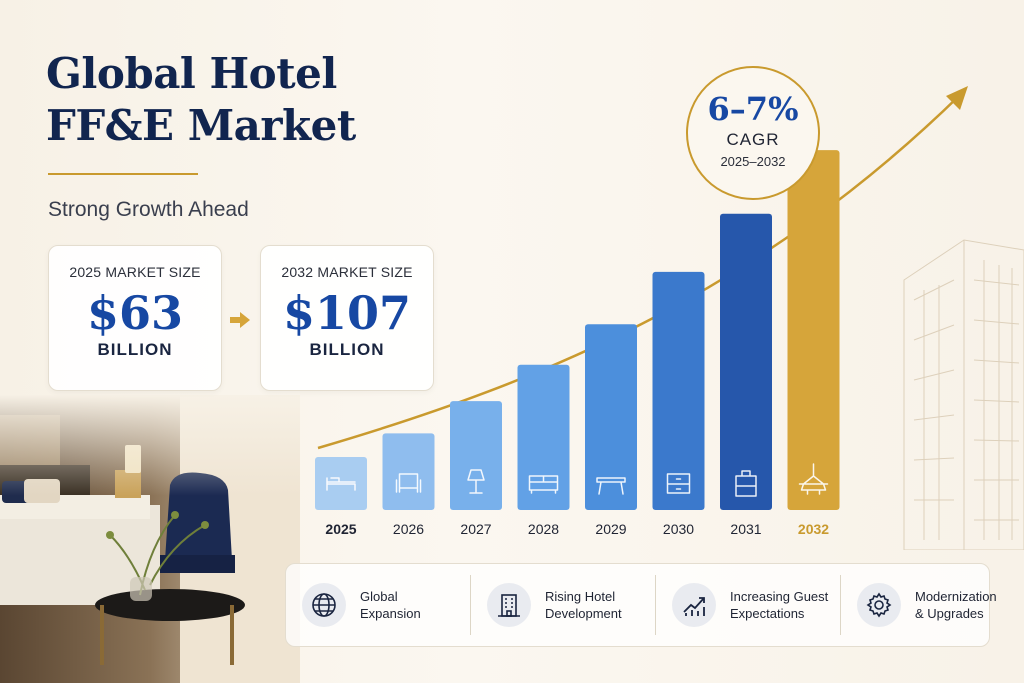 This screenshot has height=683, width=1024. Describe the element at coordinates (390, 613) in the screenshot. I see `driver-line-2: Expansion` at that location.